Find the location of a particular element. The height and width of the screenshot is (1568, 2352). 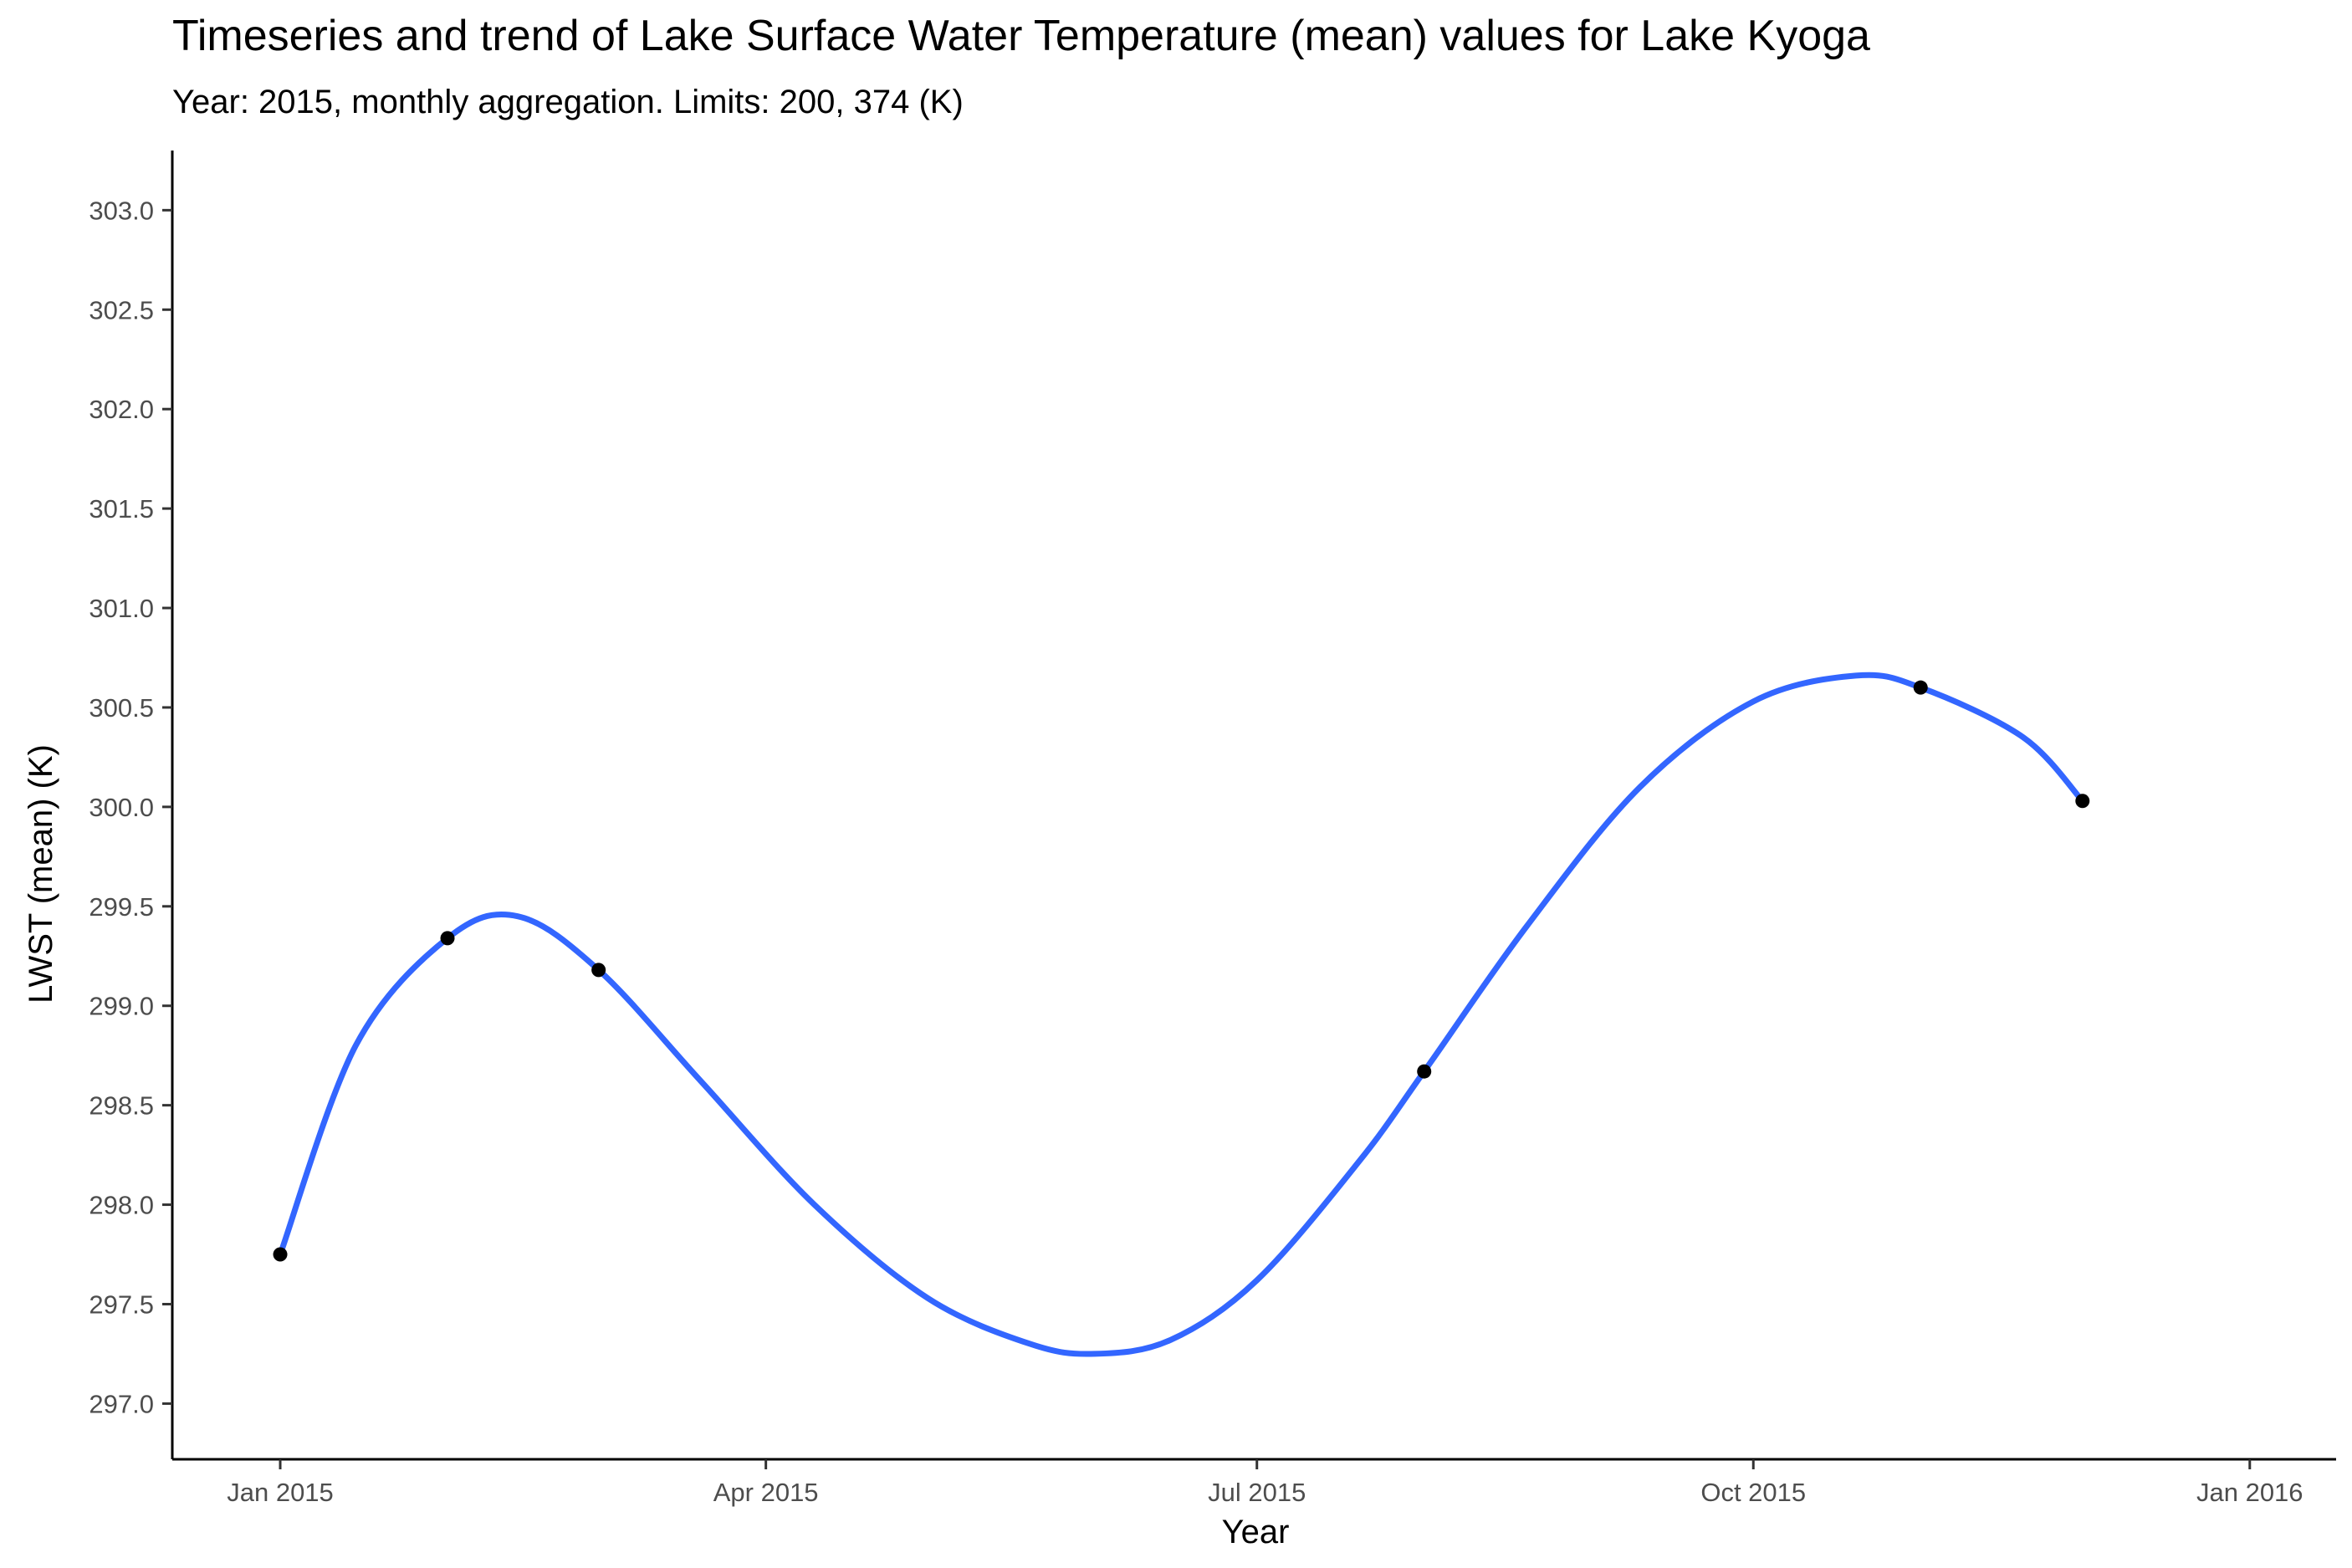

y-tick-label: 302.5 is located at coordinates (121, 309).